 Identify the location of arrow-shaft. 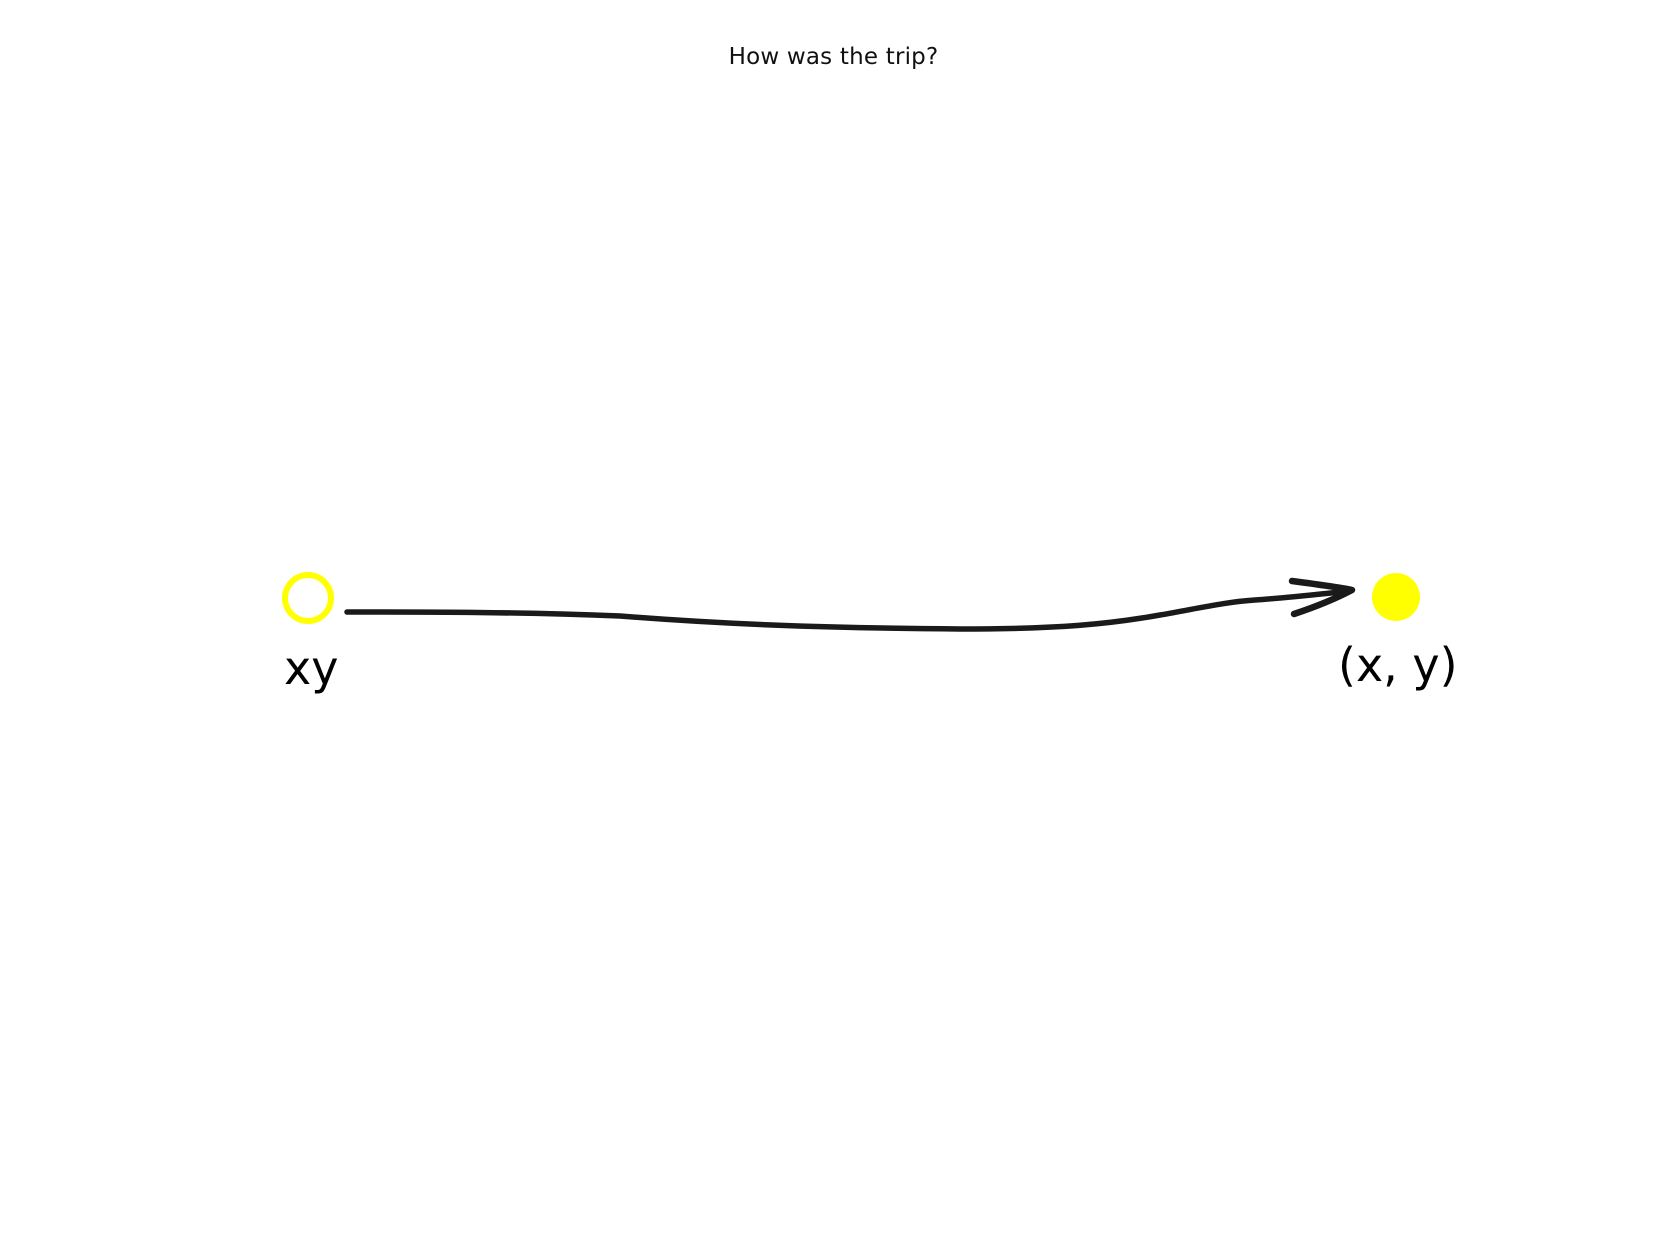
(848, 610).